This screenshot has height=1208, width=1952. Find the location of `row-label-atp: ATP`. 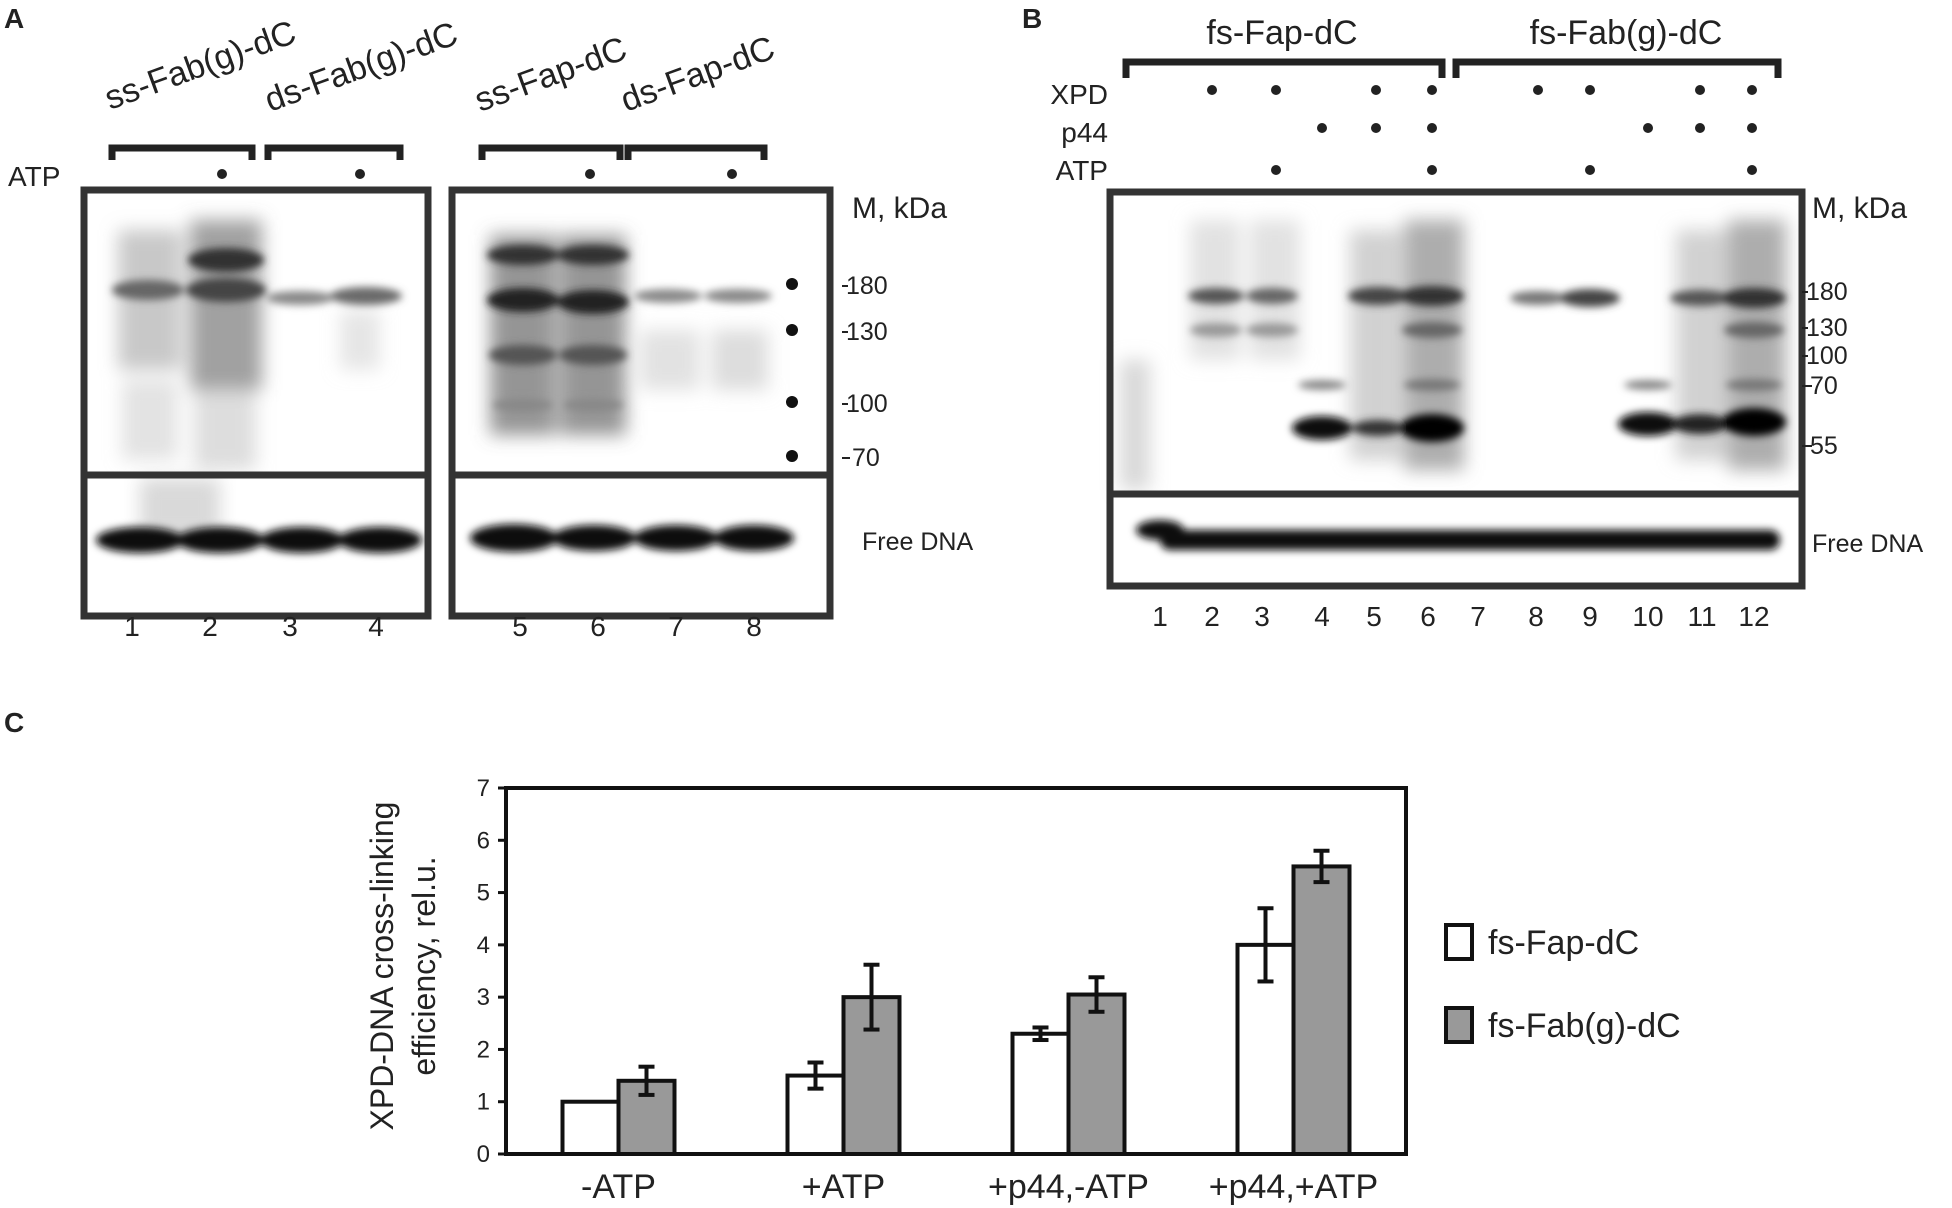

row-label-atp: ATP is located at coordinates (1082, 170).